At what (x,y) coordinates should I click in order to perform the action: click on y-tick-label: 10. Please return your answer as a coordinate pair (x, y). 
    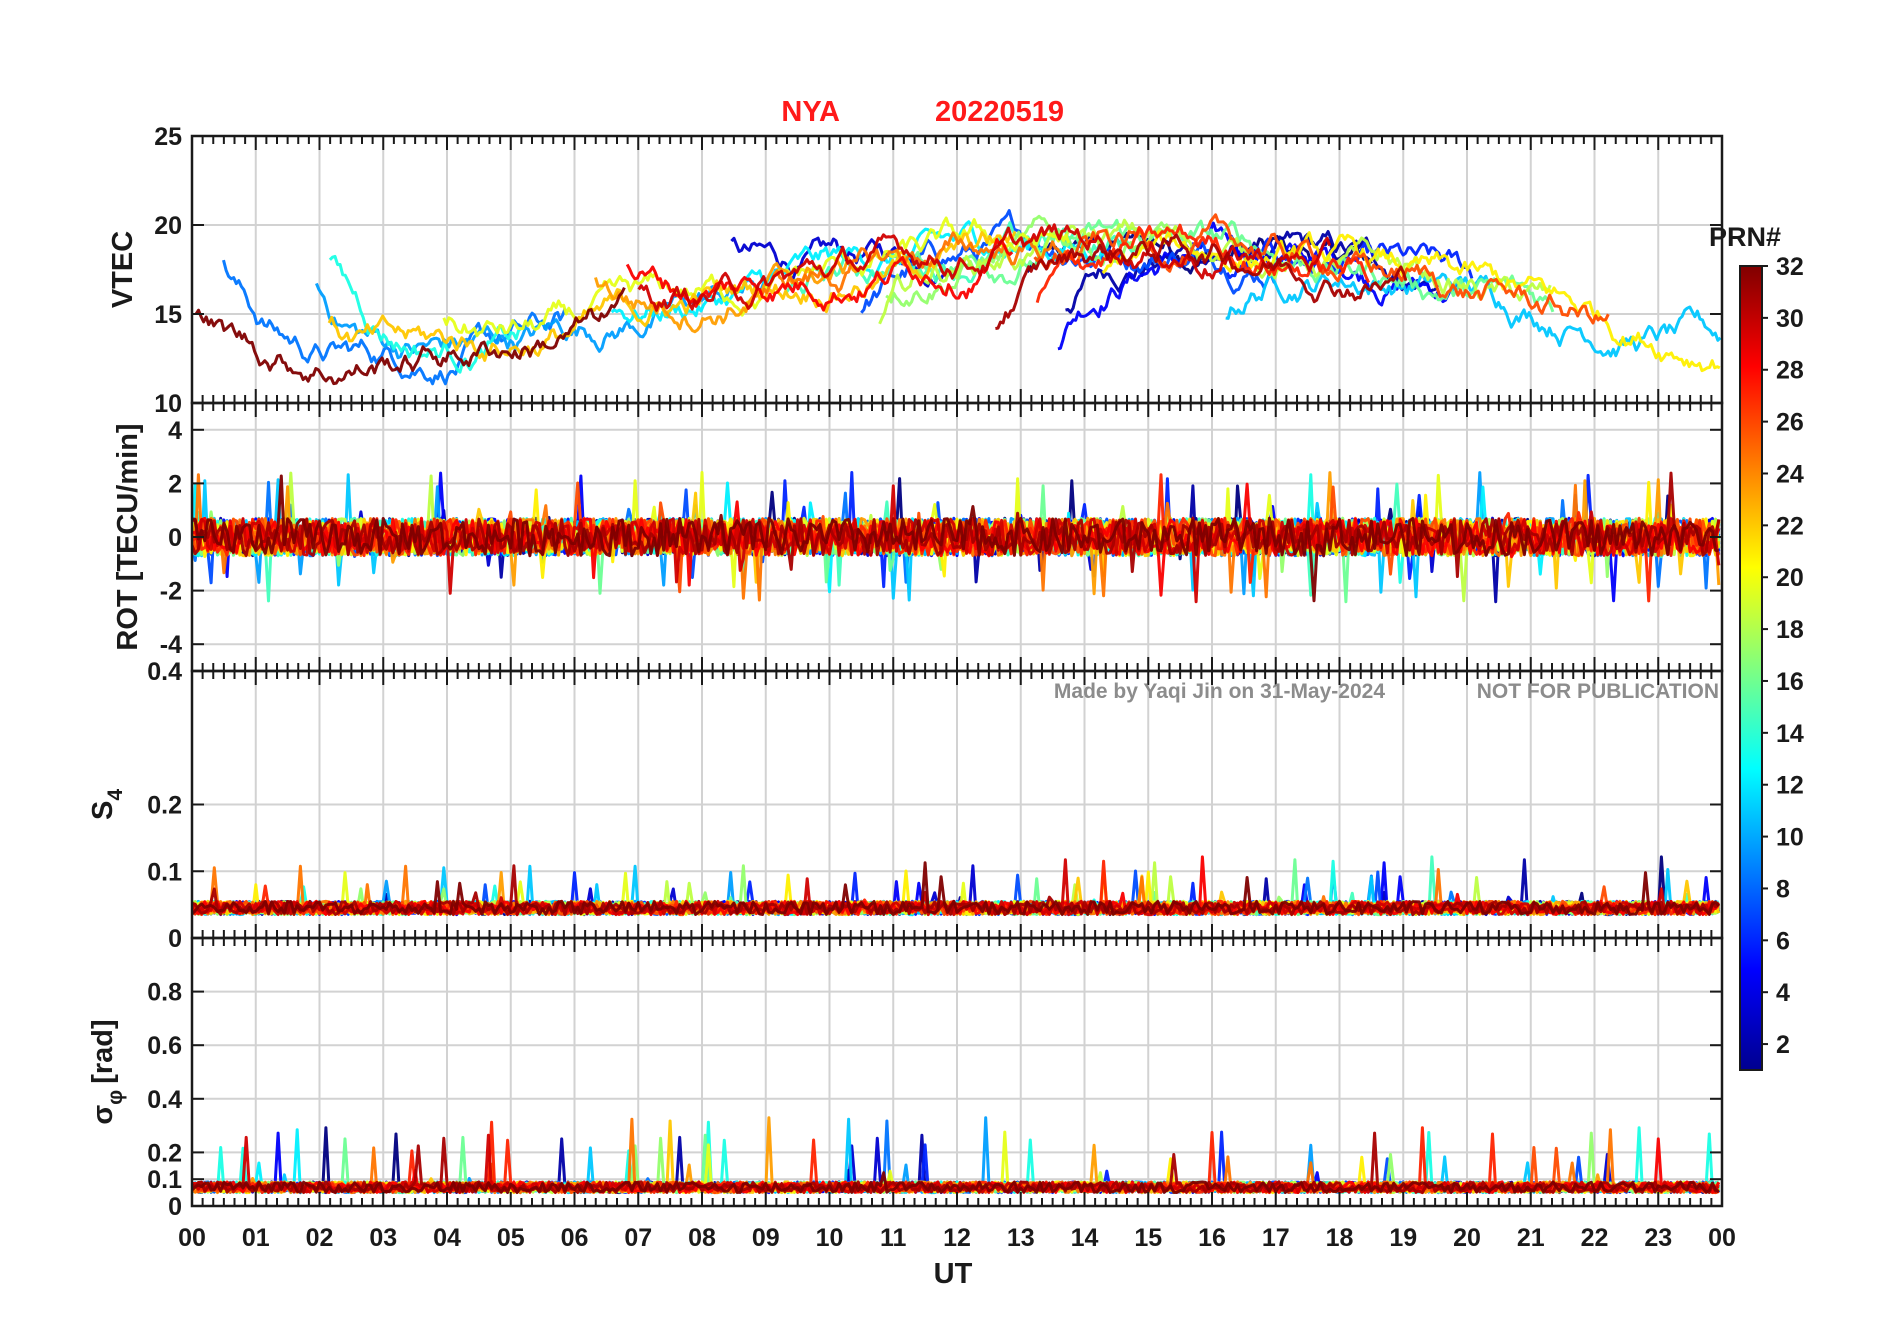
    Looking at the image, I should click on (168, 404).